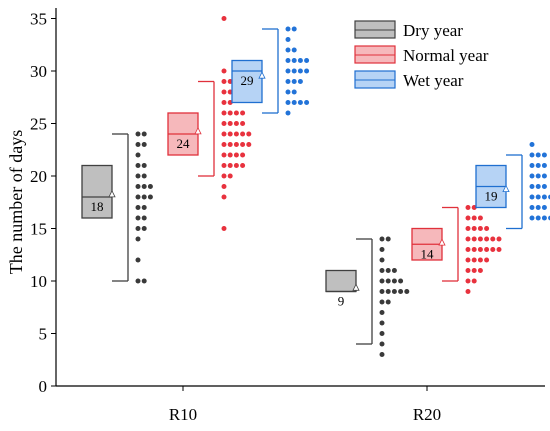 This screenshot has width=550, height=431. What do you see at coordinates (270, 71) in the screenshot?
I see `box-group-wet-year-r10: 29` at bounding box center [270, 71].